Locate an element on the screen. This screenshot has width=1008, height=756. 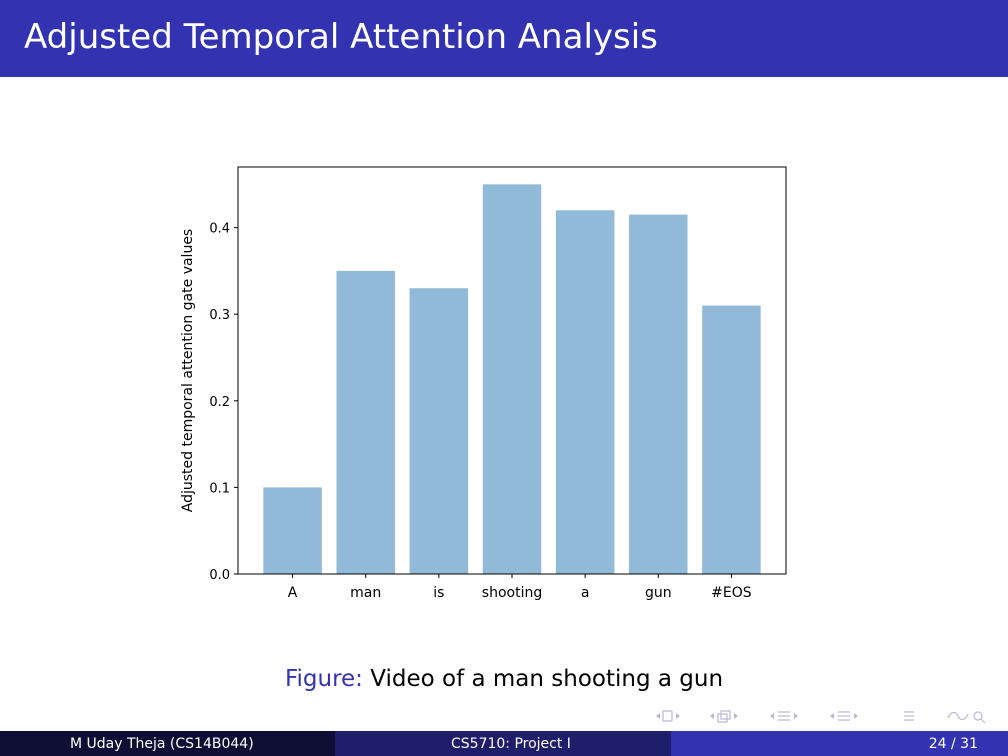
y-tick-label-2: 0.2 is located at coordinates (219, 402).